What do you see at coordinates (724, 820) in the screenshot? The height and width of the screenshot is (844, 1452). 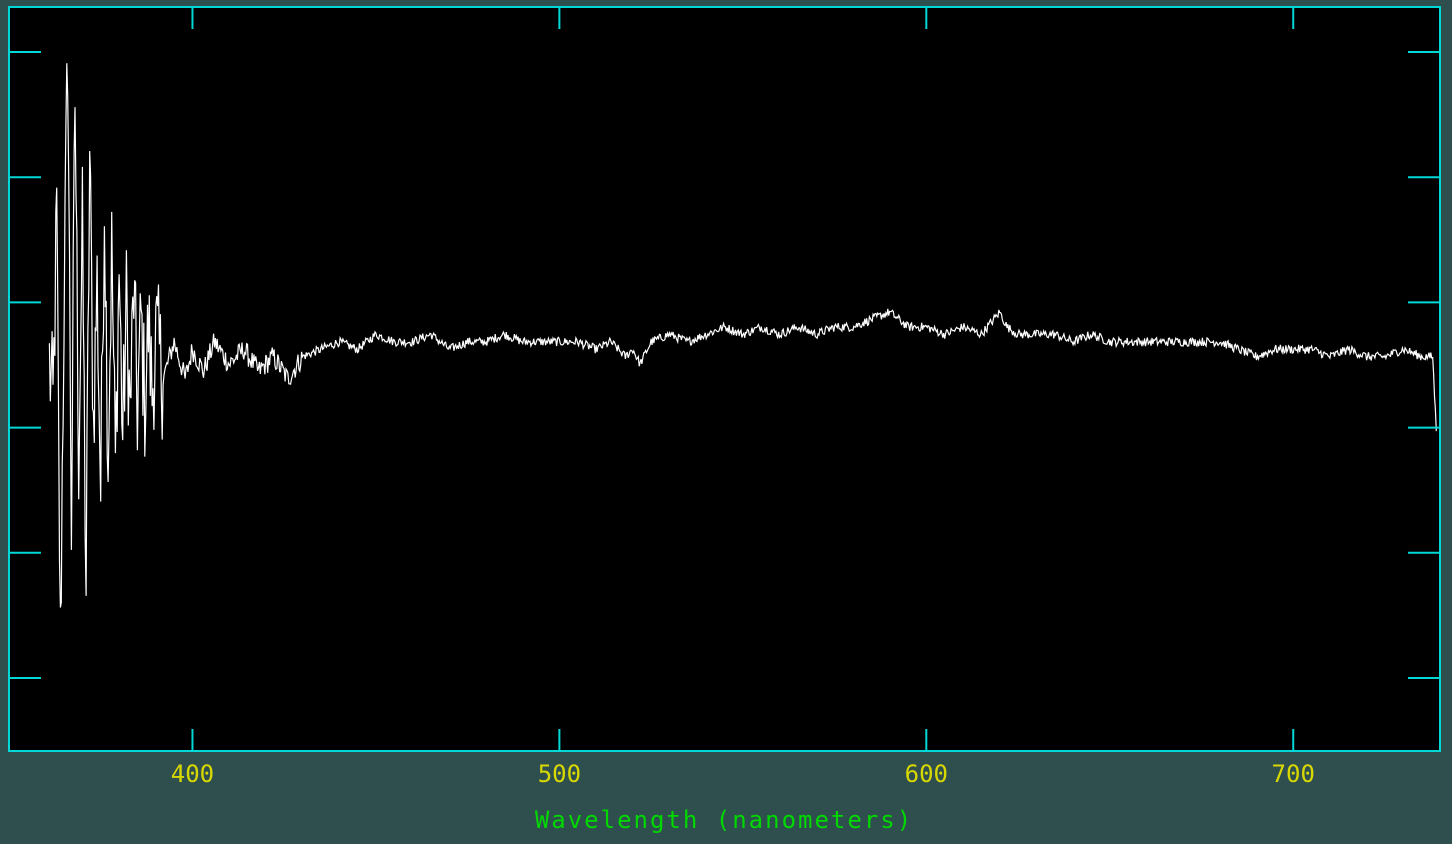 I see `x-axis-label: Wavelength (nanometers)` at bounding box center [724, 820].